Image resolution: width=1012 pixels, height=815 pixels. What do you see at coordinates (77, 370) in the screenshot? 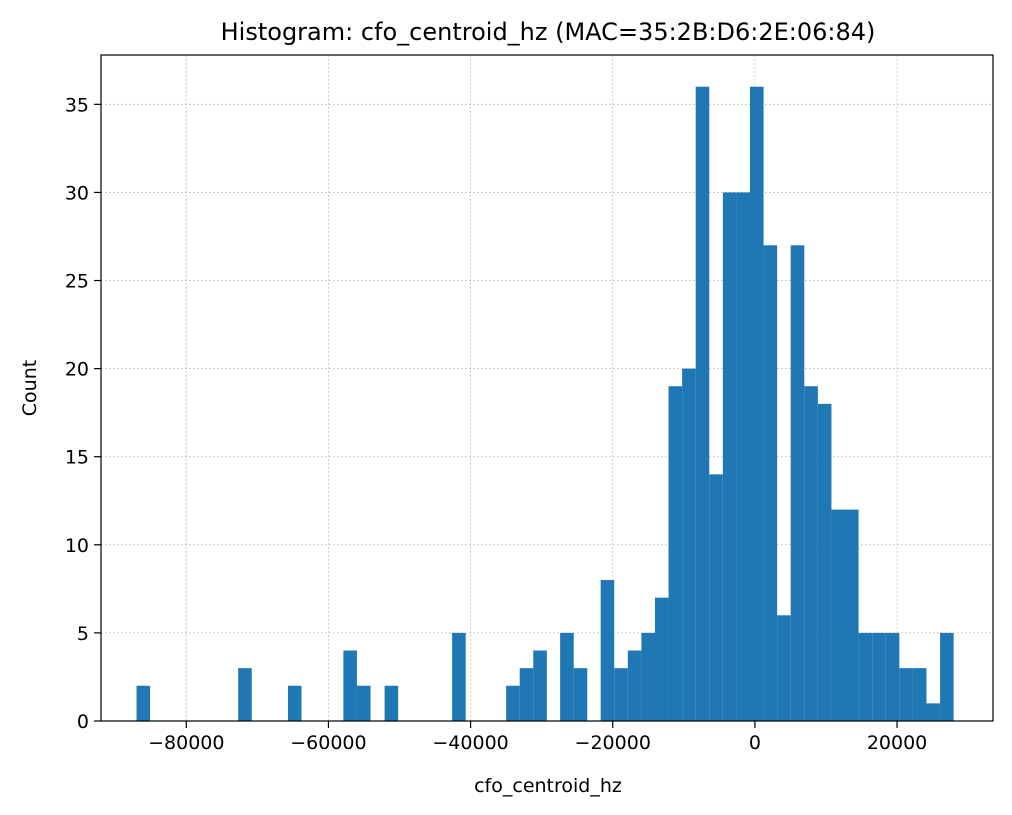
I see `y-tick-label: 20` at bounding box center [77, 370].